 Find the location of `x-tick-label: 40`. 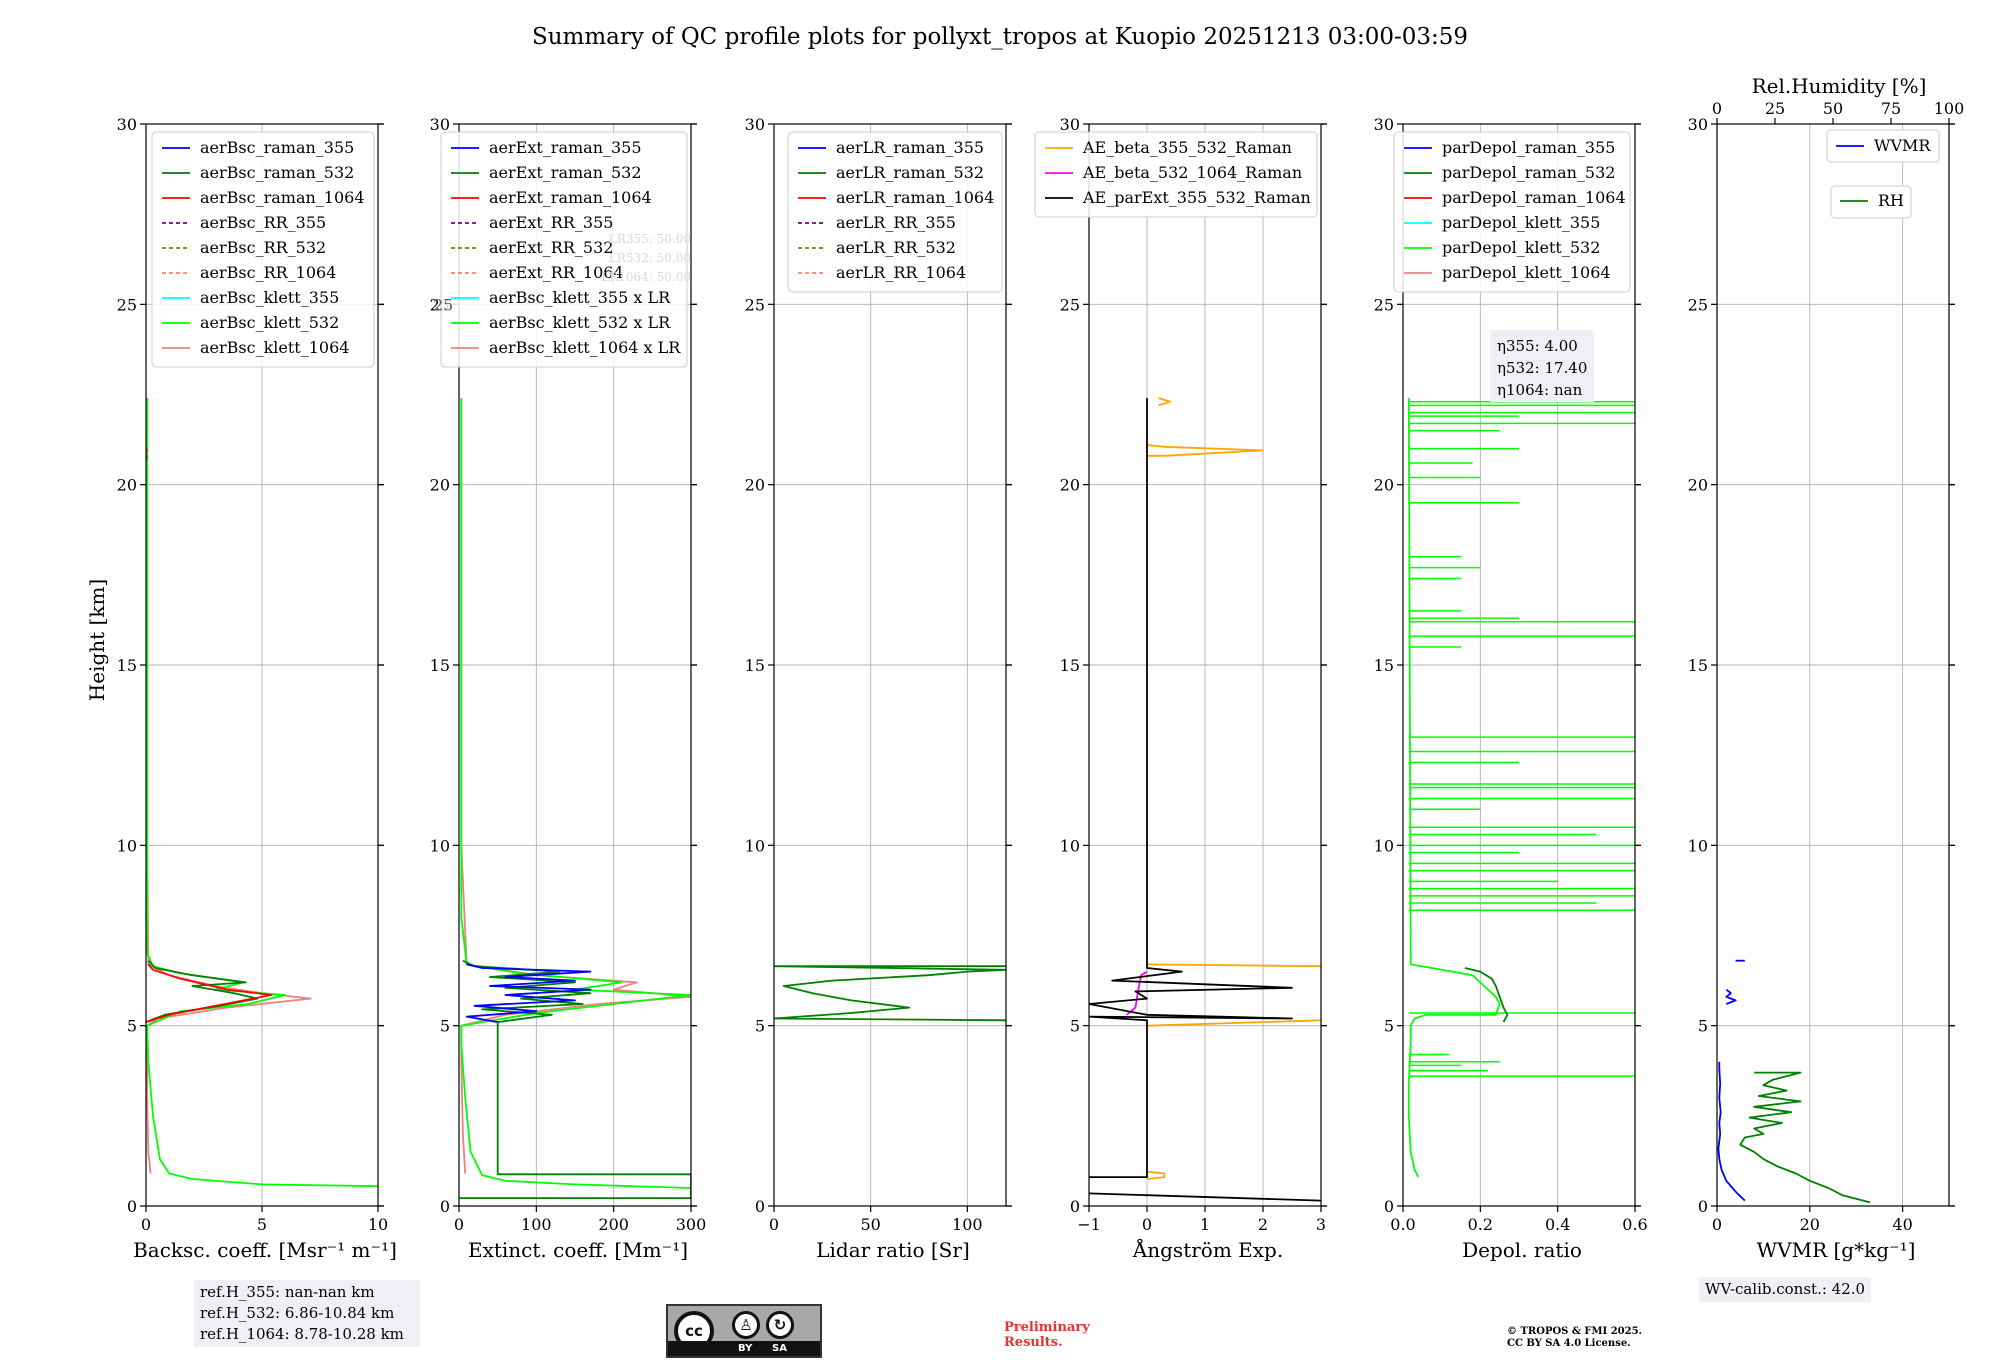

x-tick-label: 40 is located at coordinates (1902, 1224).